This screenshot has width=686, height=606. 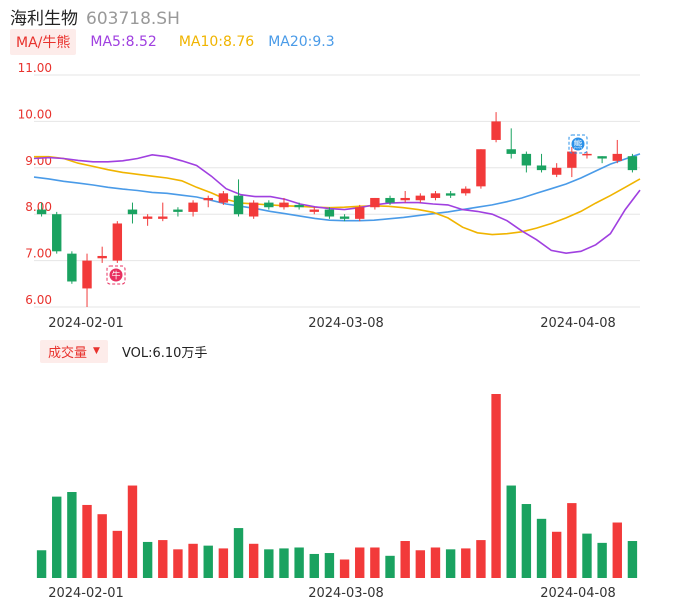 I want to click on date-tick-label: 2024-03-08, so click(x=346, y=323).